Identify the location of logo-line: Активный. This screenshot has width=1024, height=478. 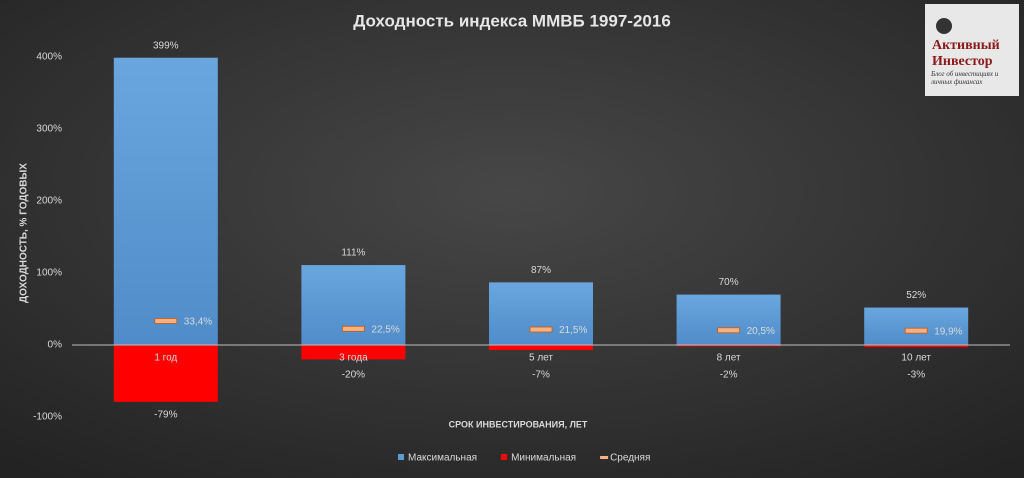
(966, 45).